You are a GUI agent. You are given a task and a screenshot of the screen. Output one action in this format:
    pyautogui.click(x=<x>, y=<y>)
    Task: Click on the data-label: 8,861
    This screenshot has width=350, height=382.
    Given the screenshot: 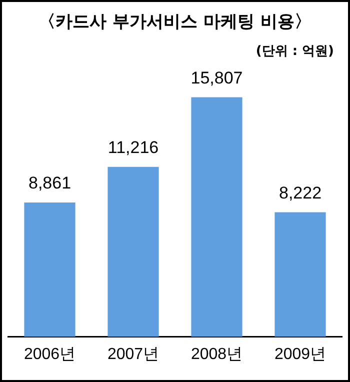 What is the action you would take?
    pyautogui.click(x=50, y=183)
    